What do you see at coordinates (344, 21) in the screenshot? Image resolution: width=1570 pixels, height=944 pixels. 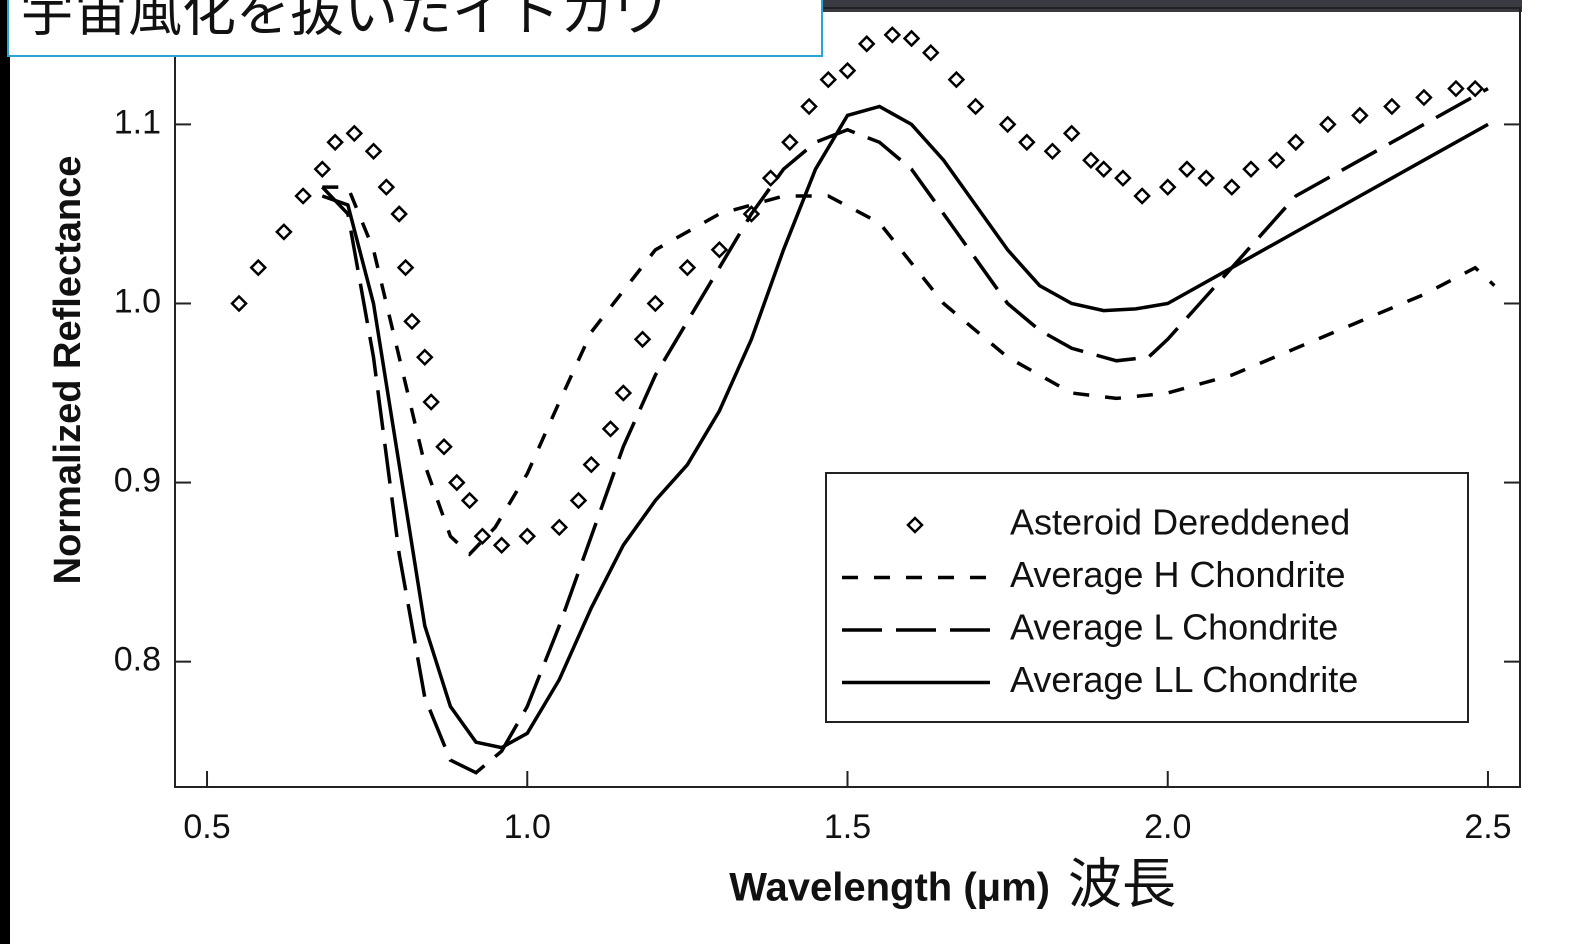 I see `chart-title: 宇宙風化を抜いたイトカワ` at bounding box center [344, 21].